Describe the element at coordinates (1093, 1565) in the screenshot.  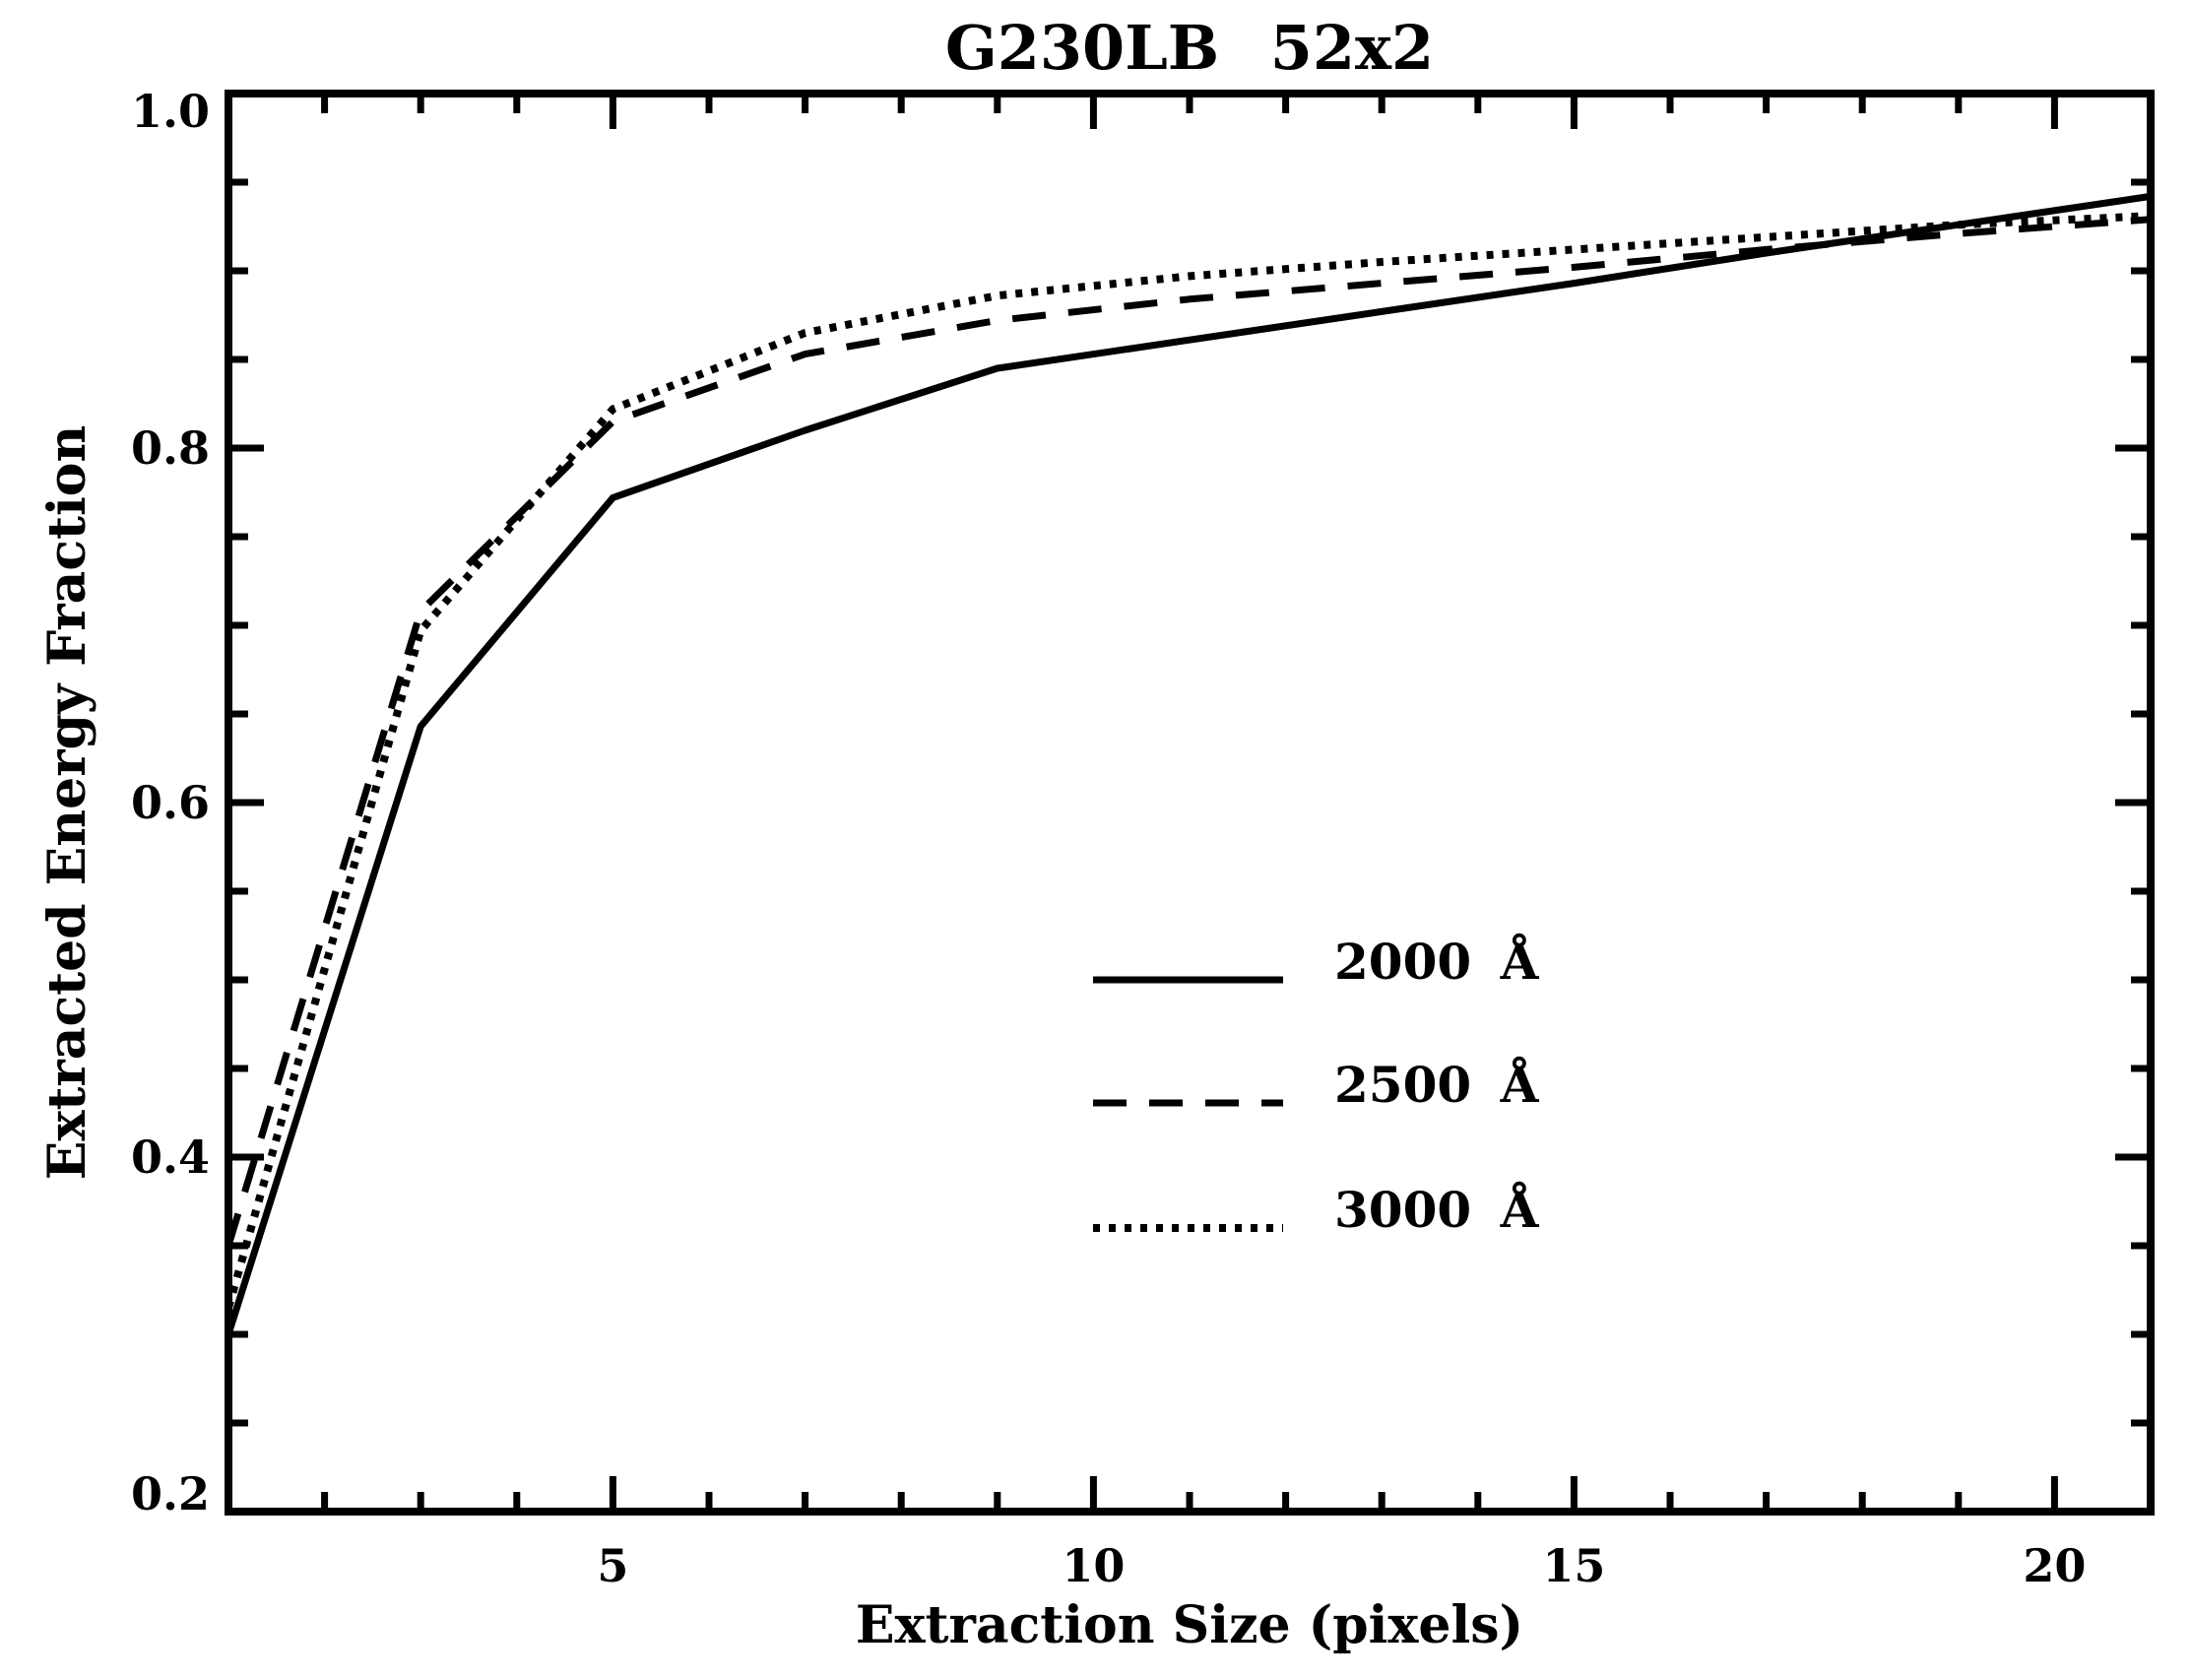
I see `x-tick-label: 10` at that location.